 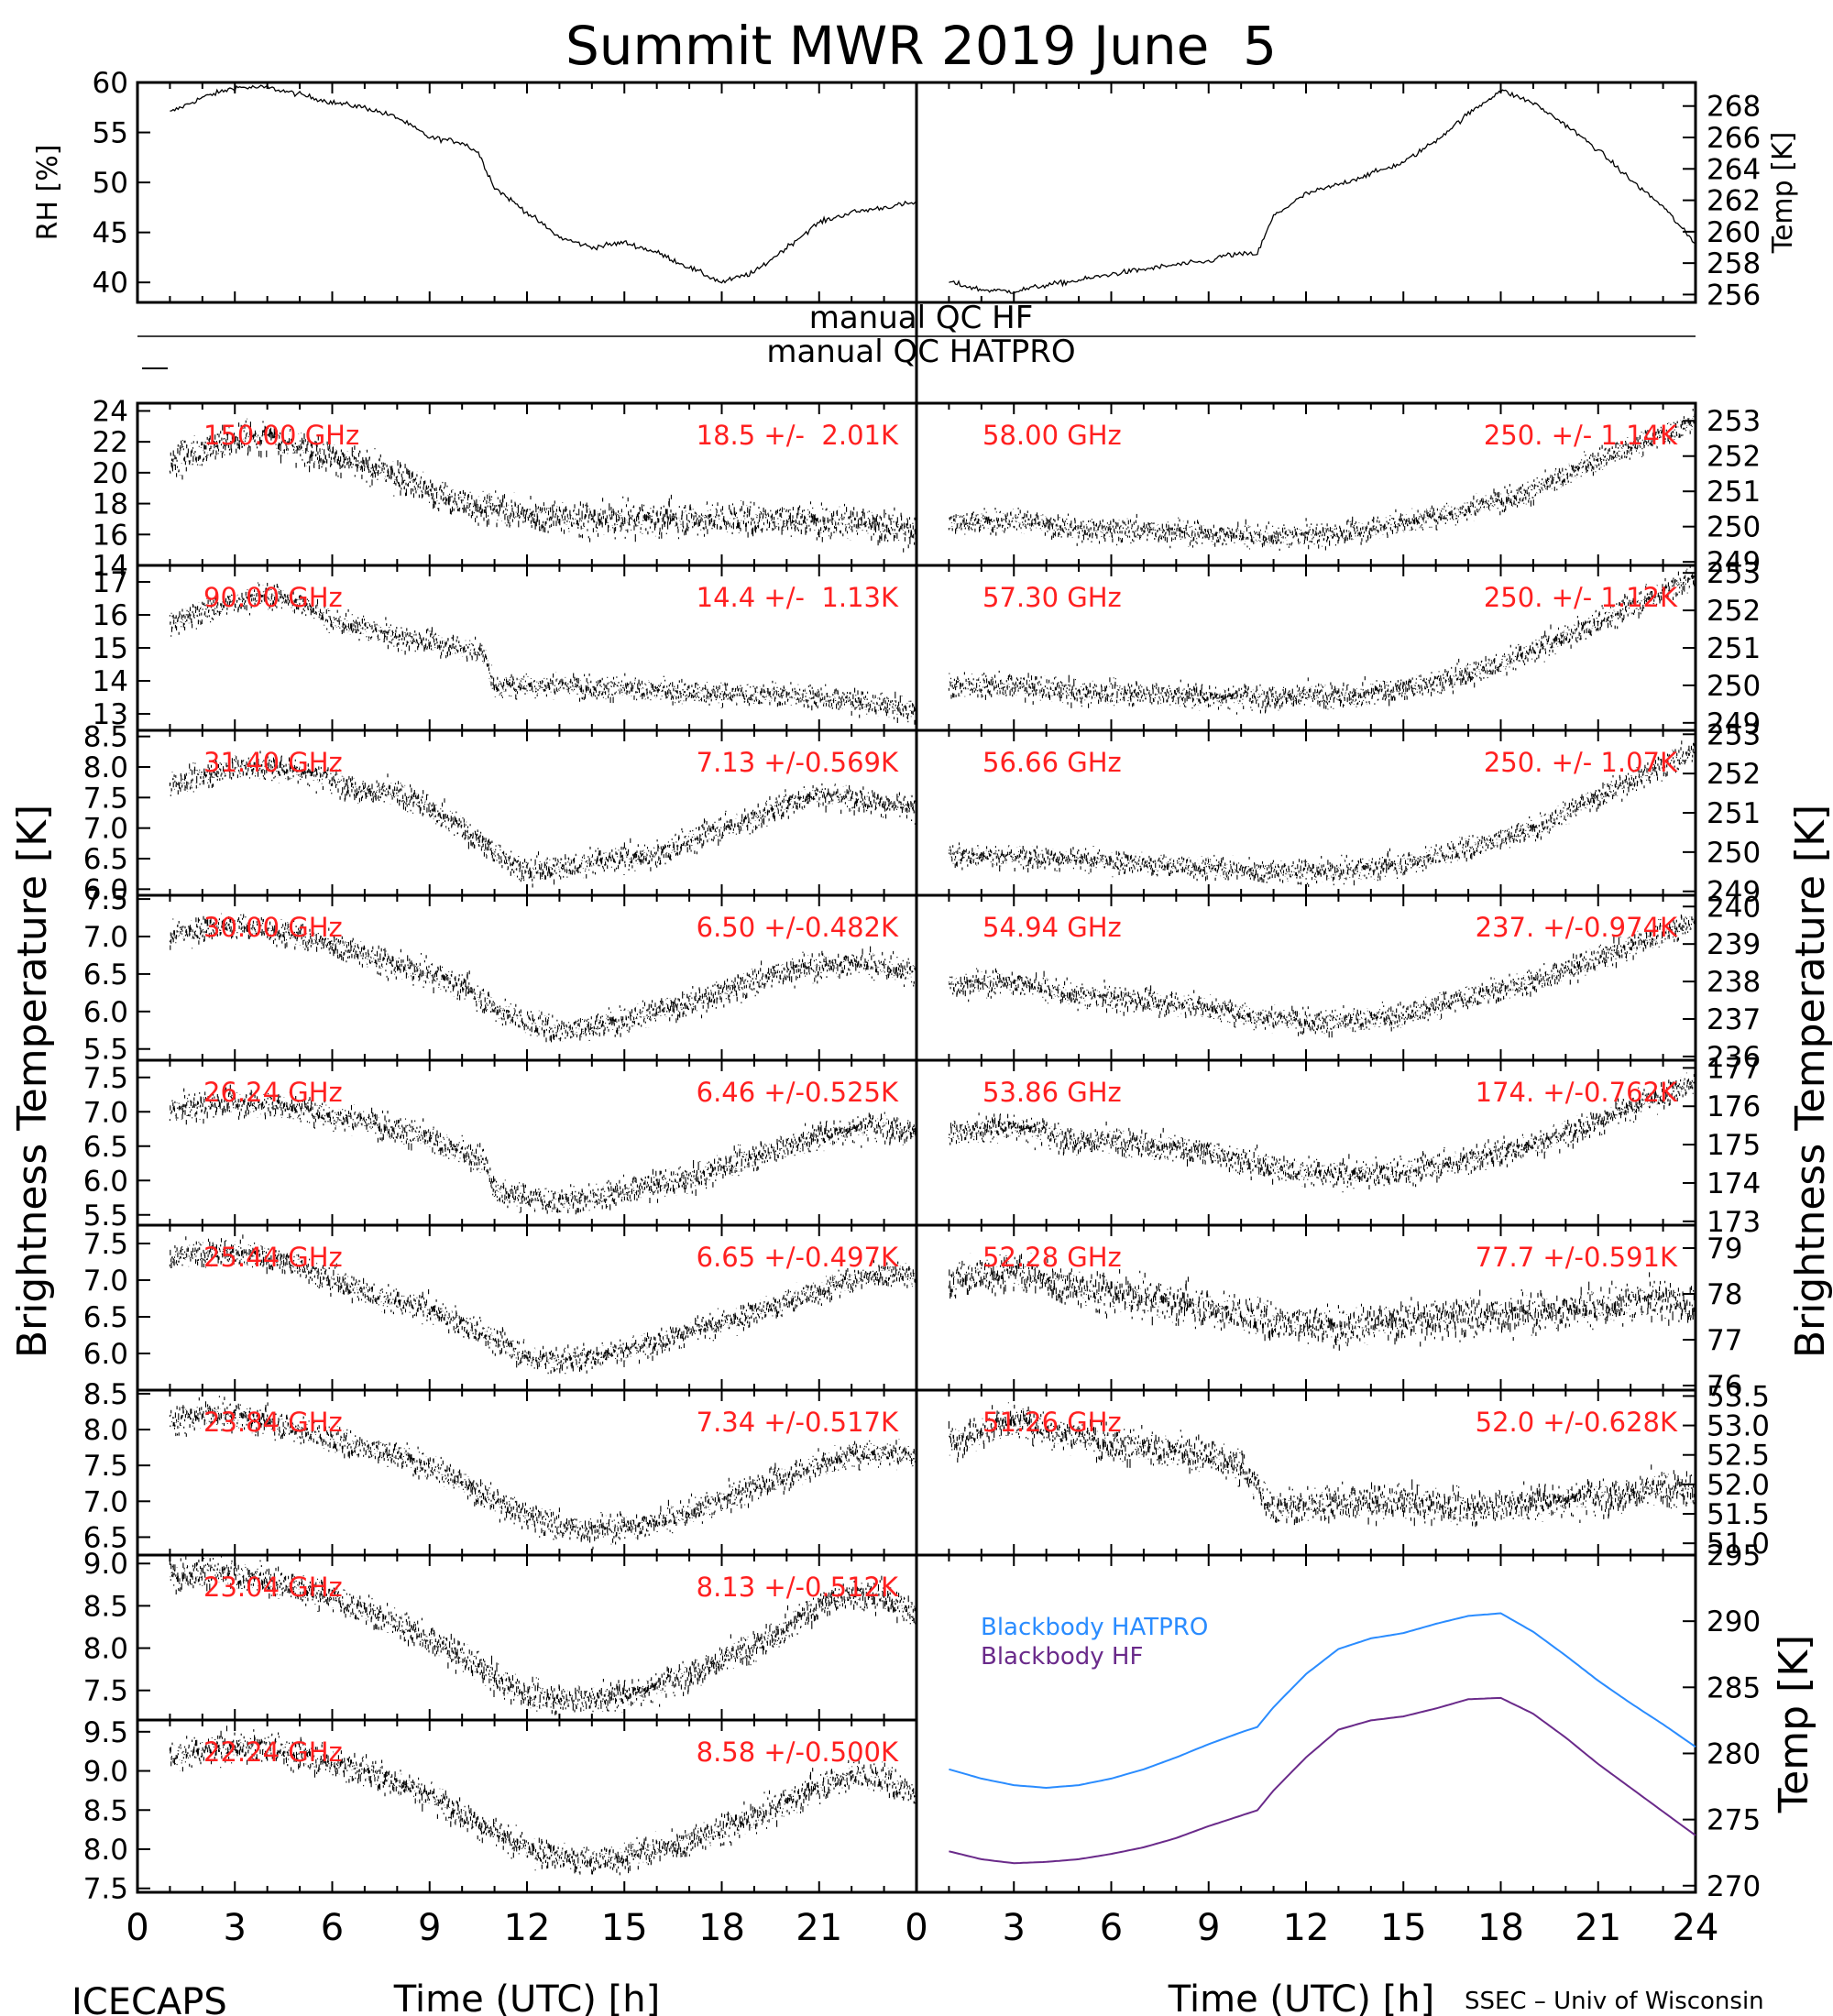 I want to click on channel-label: 57.30 GHz, so click(x=1052, y=597).